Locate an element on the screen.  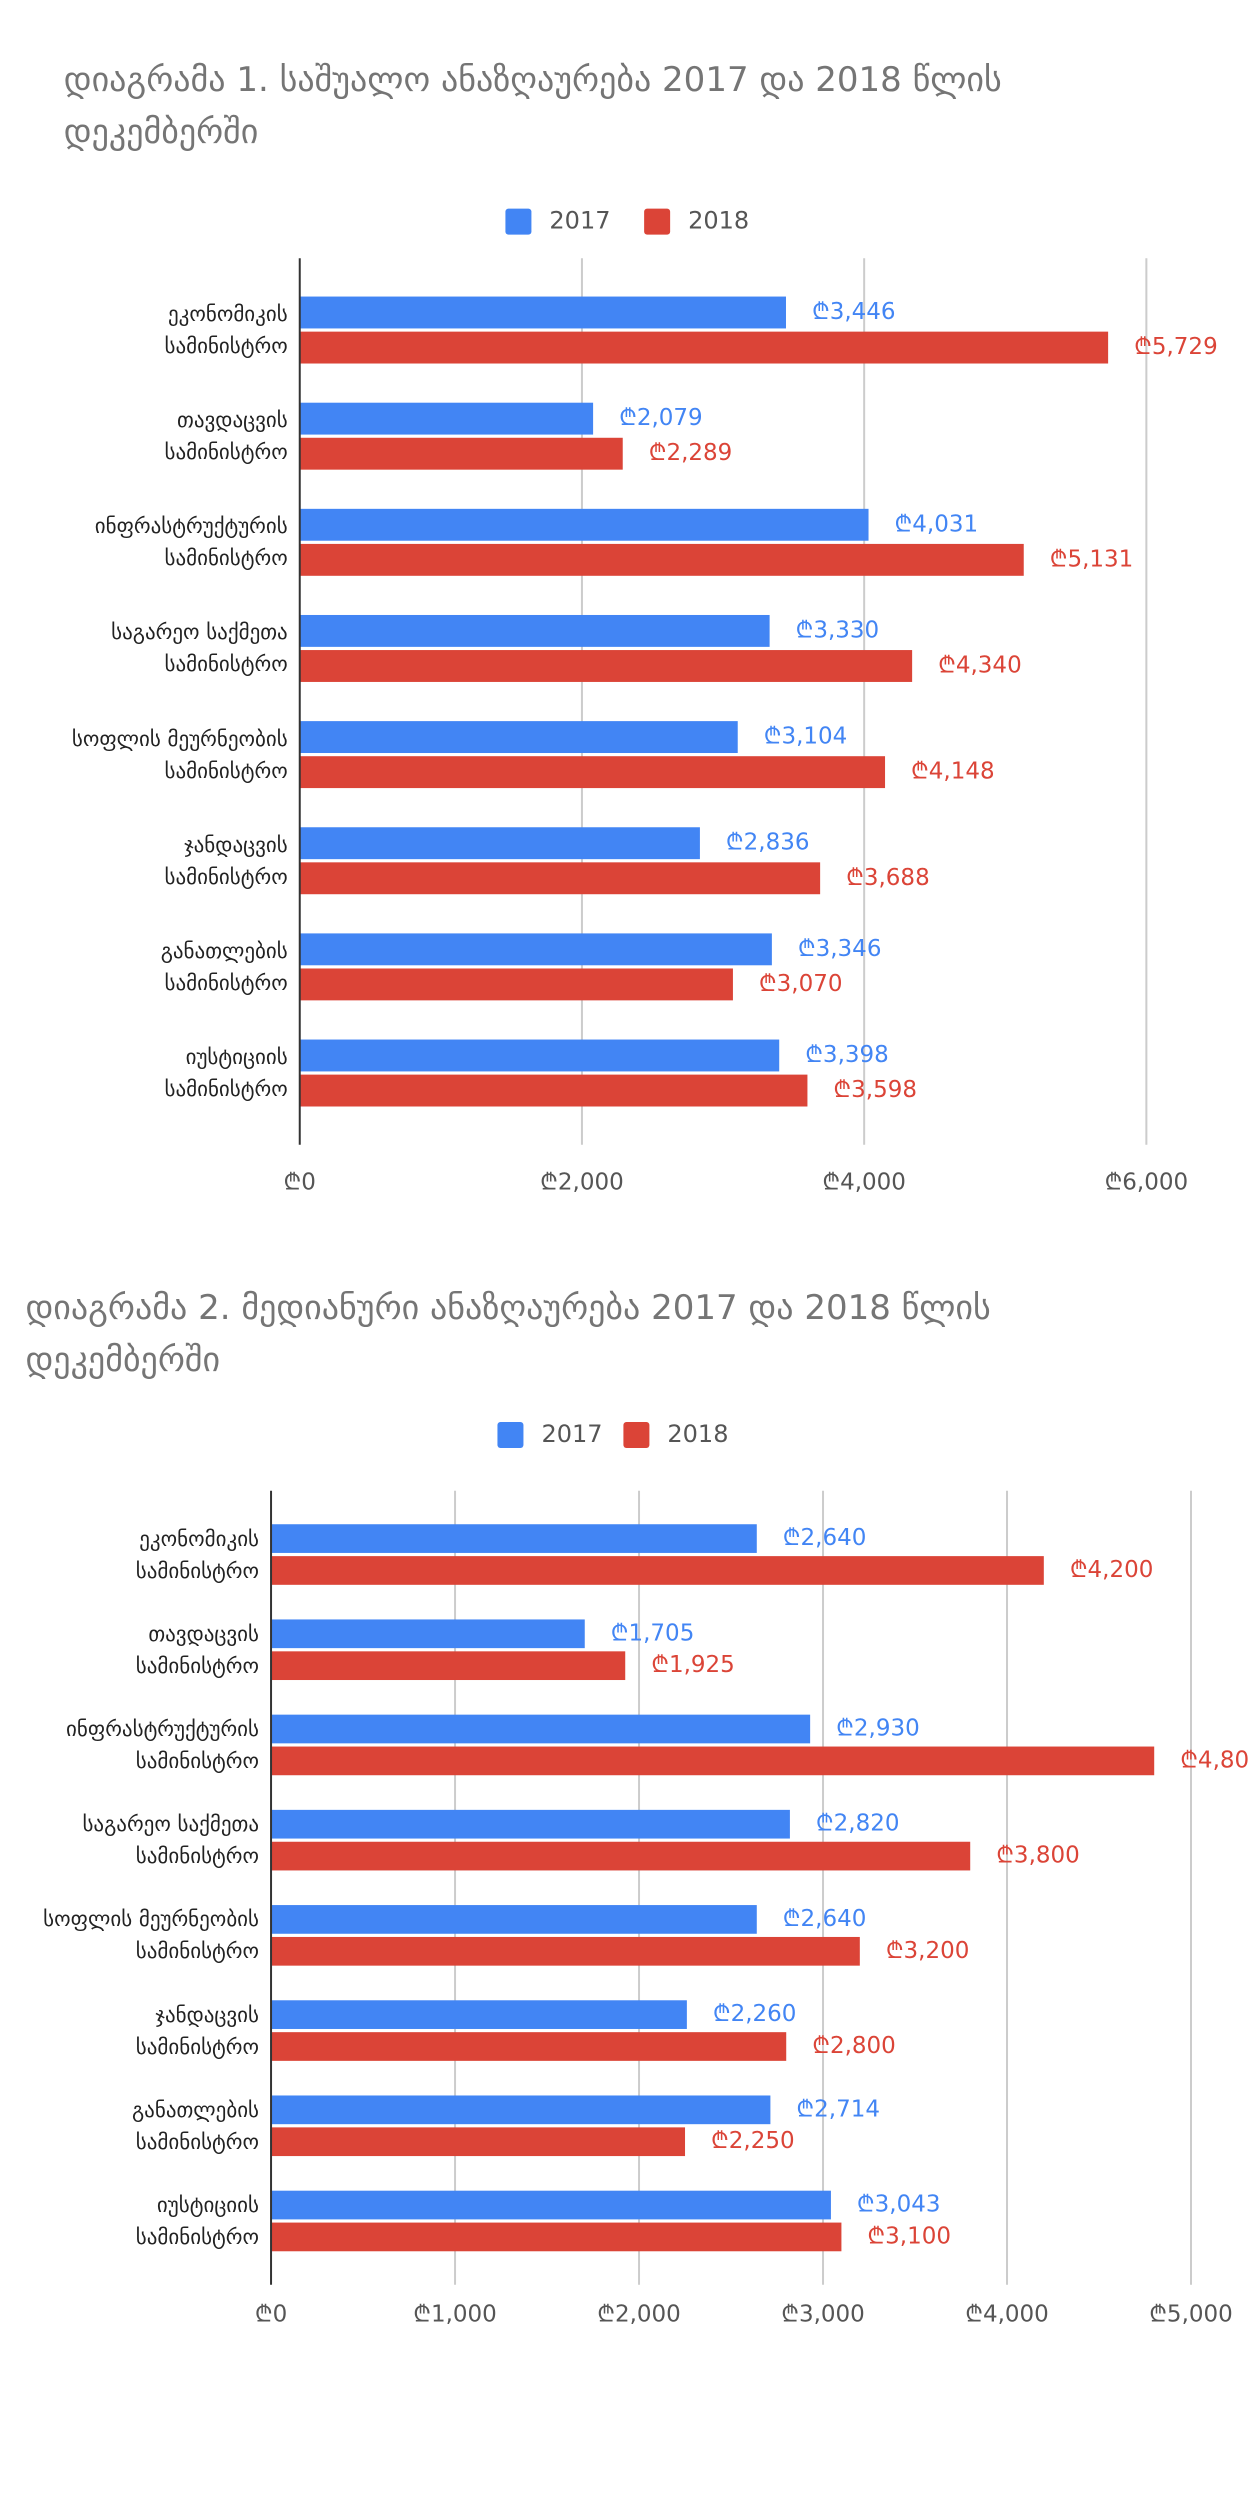
value-label: ₾5,131 is located at coordinates (1092, 559).